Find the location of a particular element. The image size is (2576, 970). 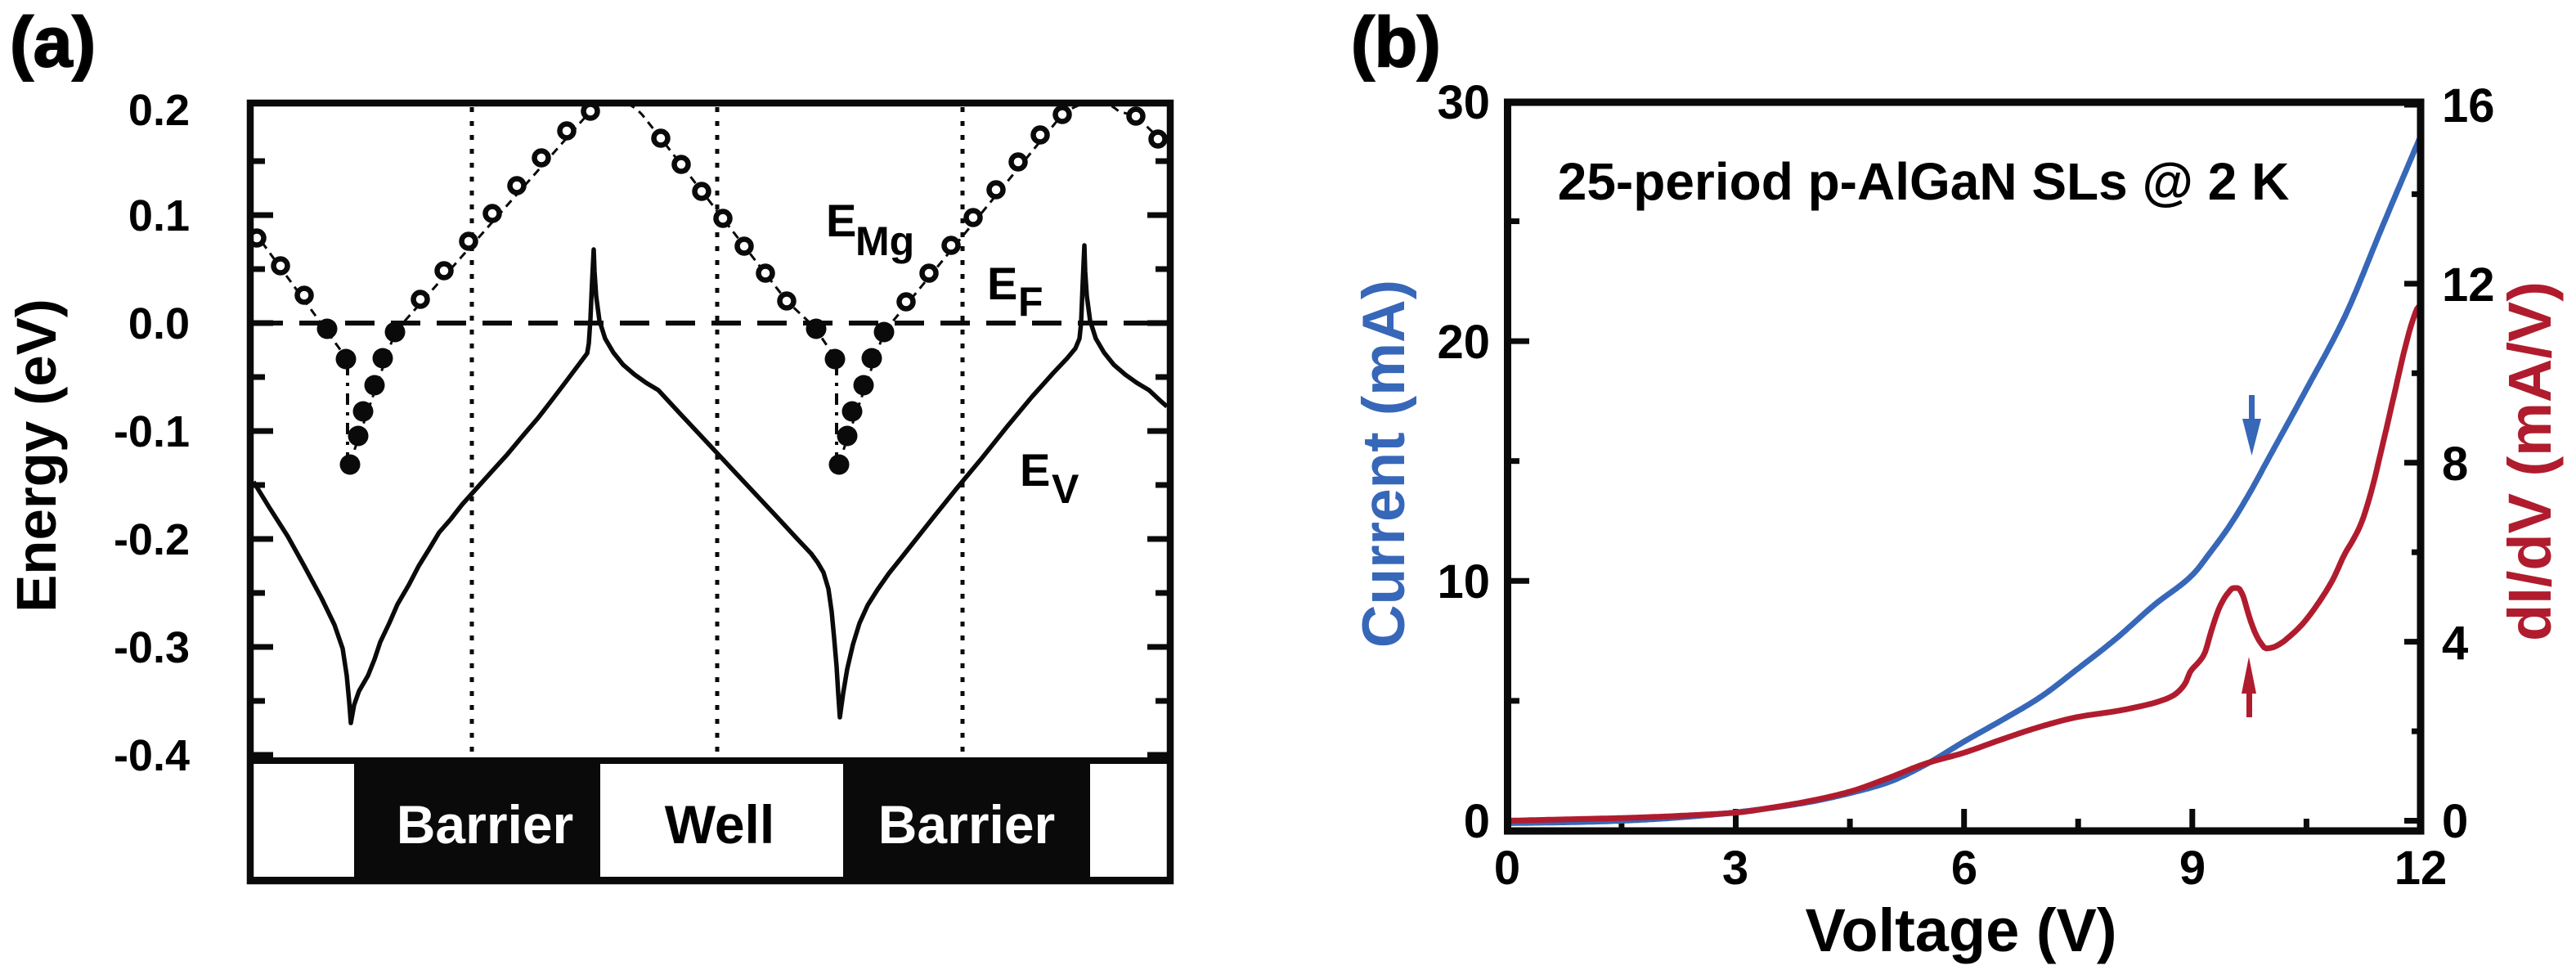

svg-text: -0.1 is located at coordinates (152, 431).